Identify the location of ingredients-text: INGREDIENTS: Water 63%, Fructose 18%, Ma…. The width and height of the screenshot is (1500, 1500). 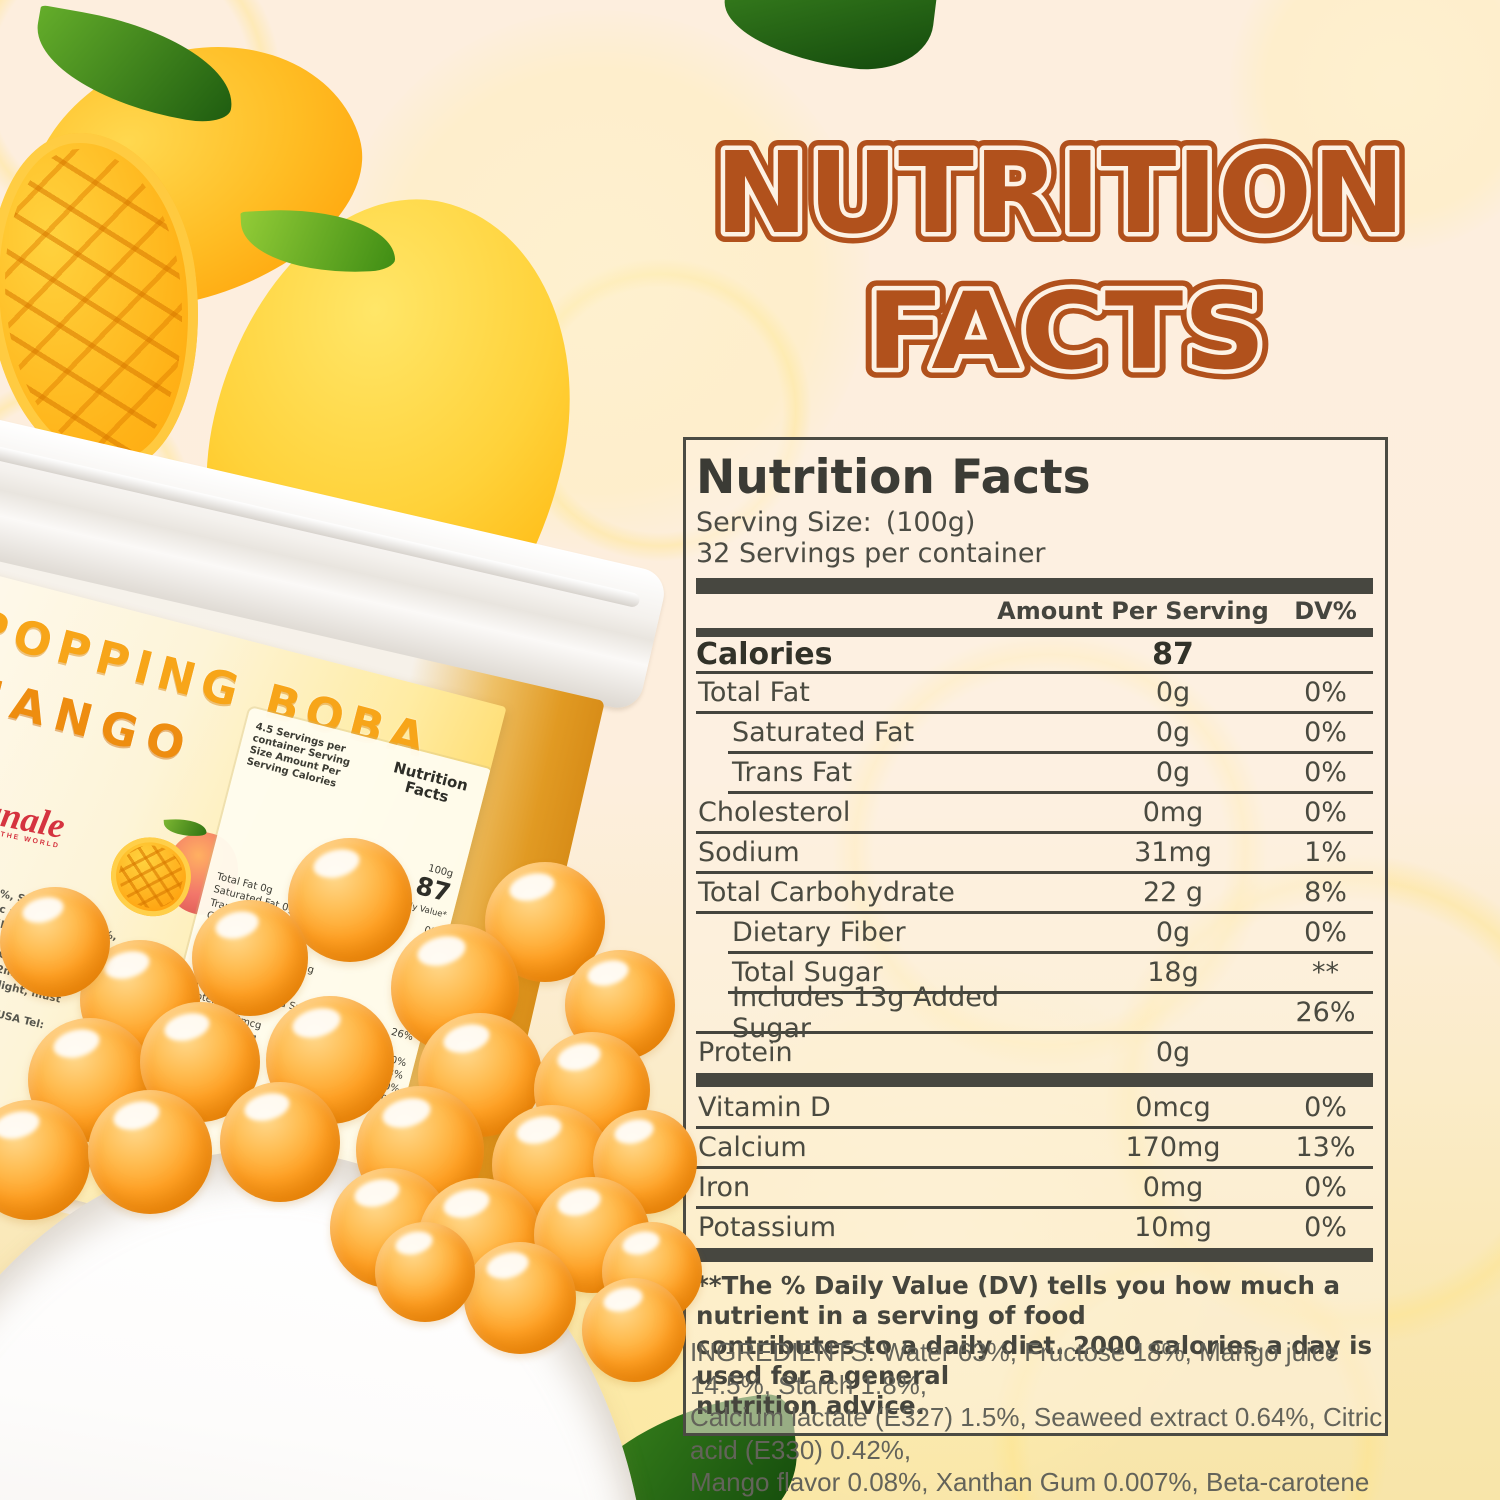
(1036, 1418).